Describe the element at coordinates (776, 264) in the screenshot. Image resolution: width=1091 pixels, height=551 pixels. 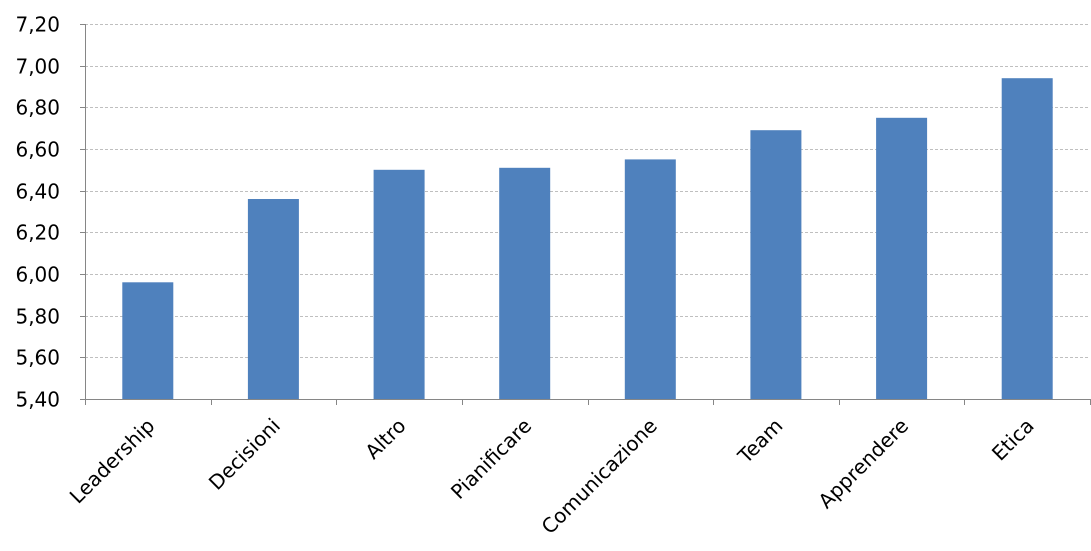
I see `bar-team` at that location.